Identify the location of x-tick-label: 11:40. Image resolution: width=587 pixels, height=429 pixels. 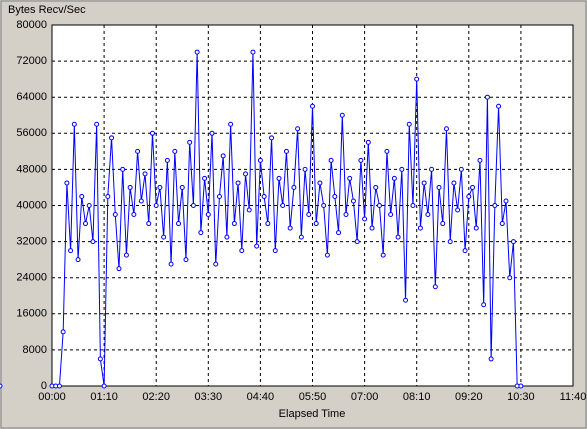
(573, 397).